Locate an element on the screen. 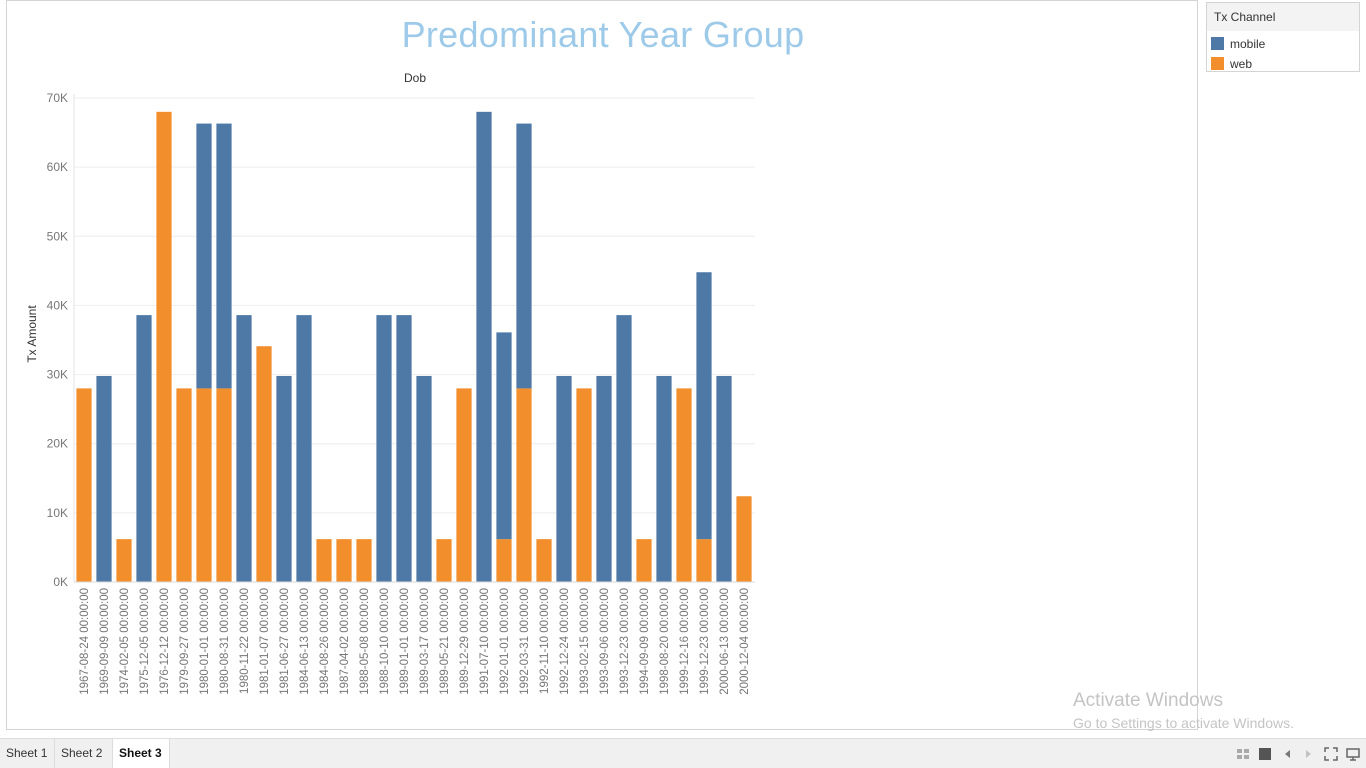  presentation-mode-icon is located at coordinates (1353, 754).